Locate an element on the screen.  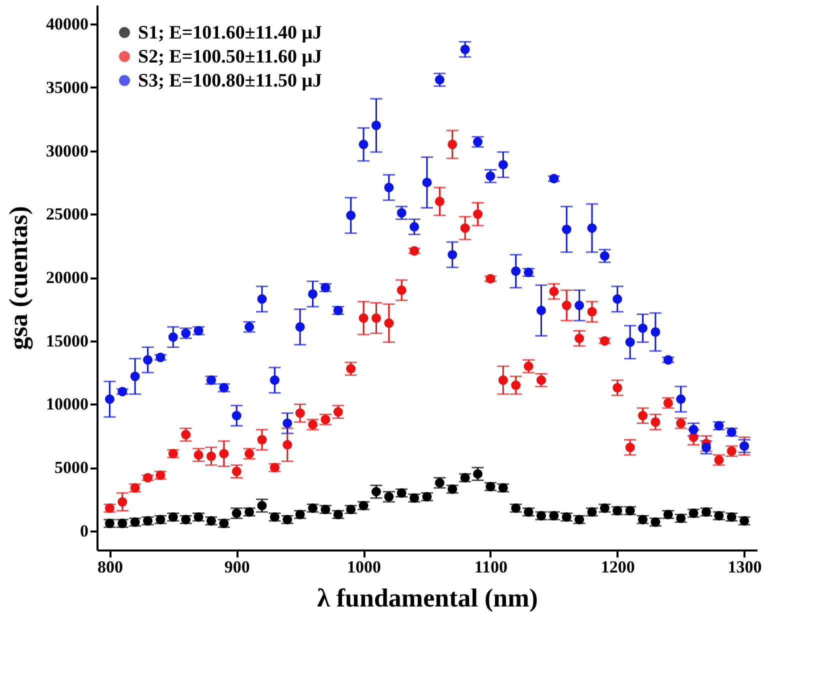
y-tick-label: 30000 is located at coordinates (67, 150).